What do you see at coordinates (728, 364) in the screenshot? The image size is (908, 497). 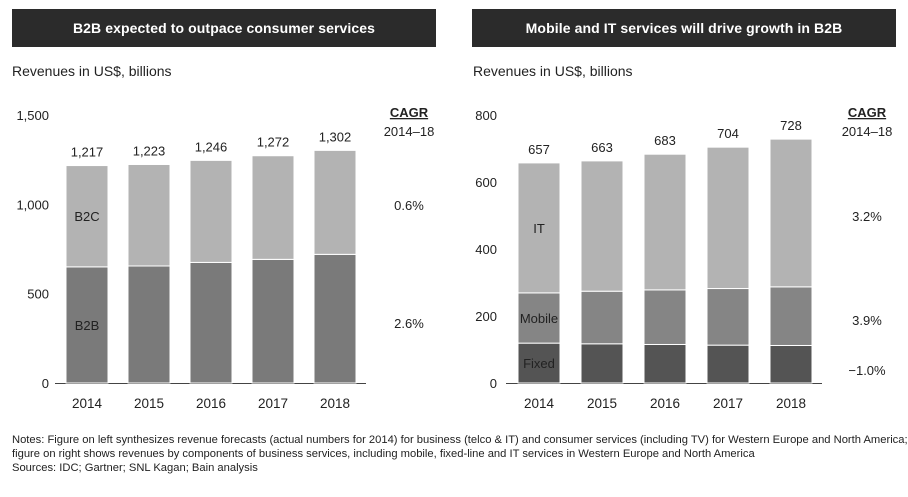 I see `right-bar-fixed-2017` at bounding box center [728, 364].